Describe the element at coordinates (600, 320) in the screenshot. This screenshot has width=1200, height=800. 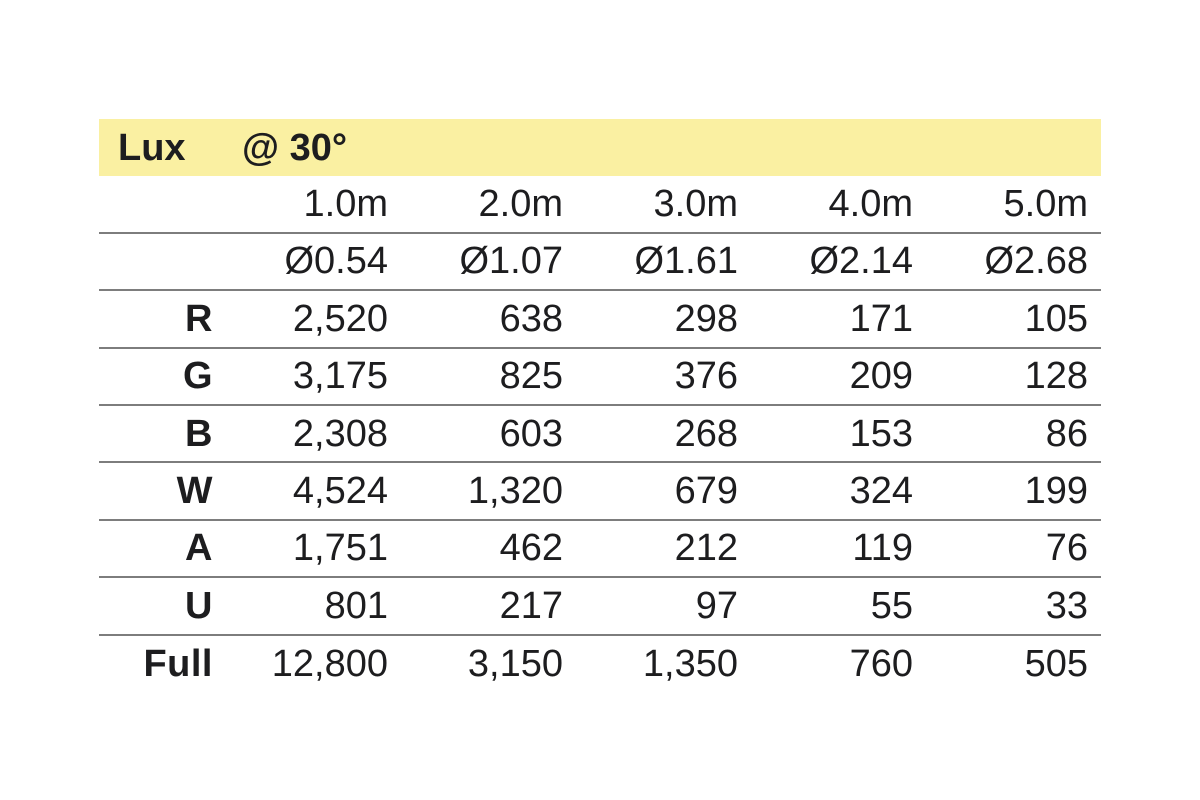
I see `table-row-r: R 2,520 638 298 171 105` at that location.